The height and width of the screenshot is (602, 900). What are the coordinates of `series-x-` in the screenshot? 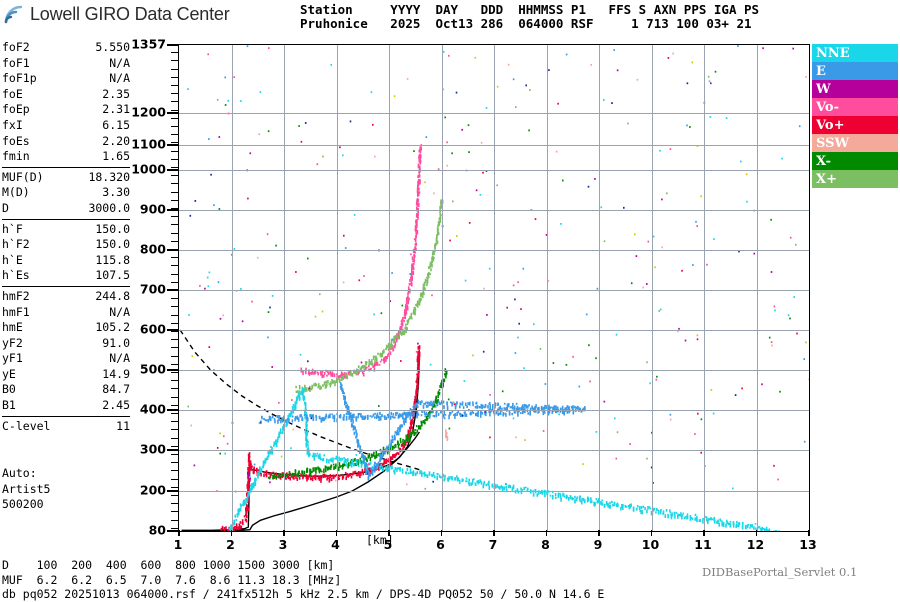 It's located at (369, 296).